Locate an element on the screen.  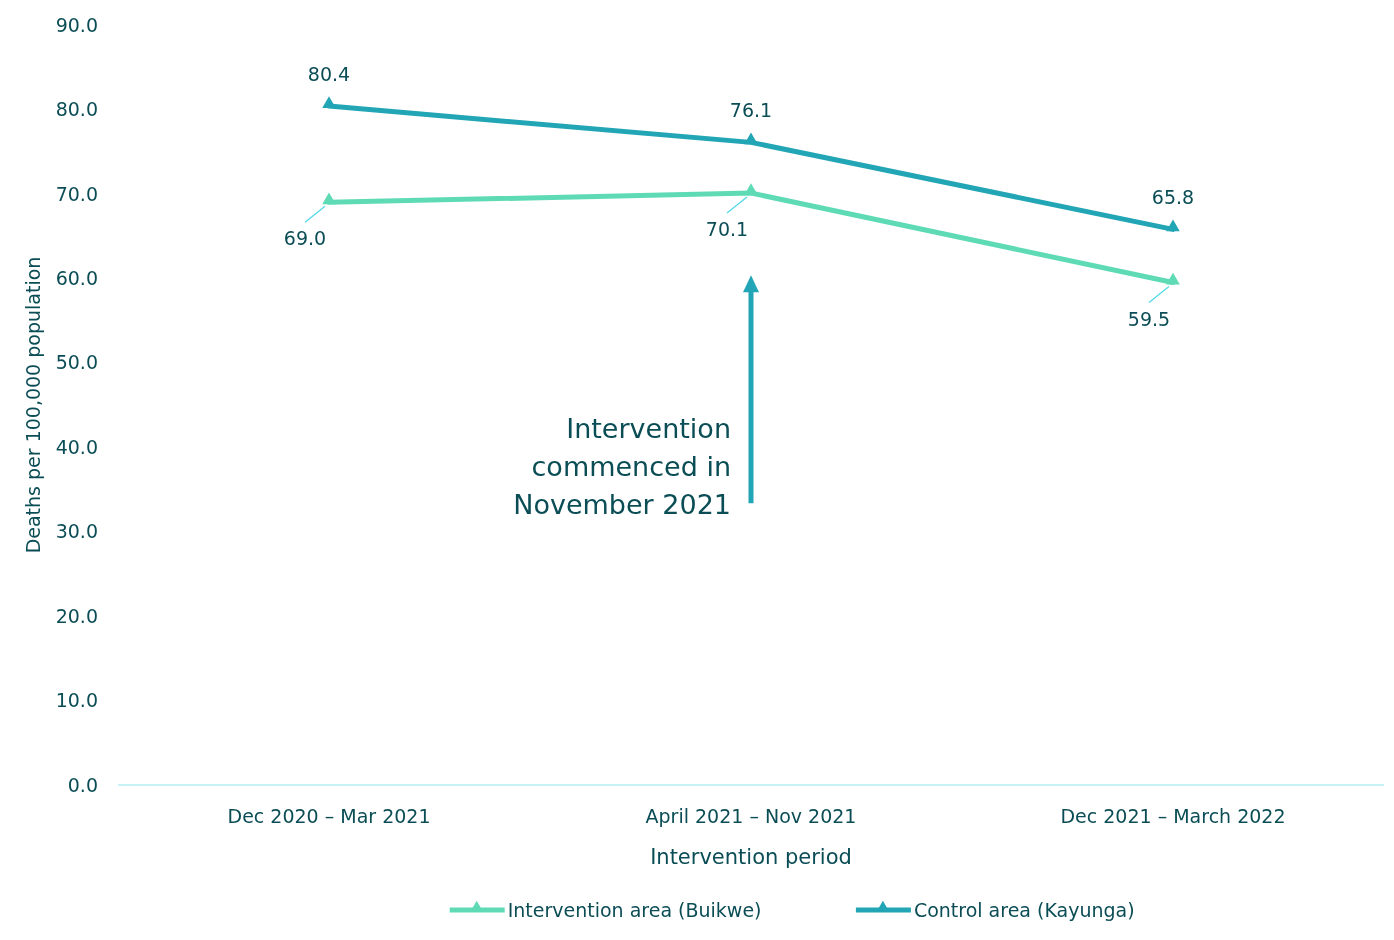
data-label: 65.8 is located at coordinates (1173, 197).